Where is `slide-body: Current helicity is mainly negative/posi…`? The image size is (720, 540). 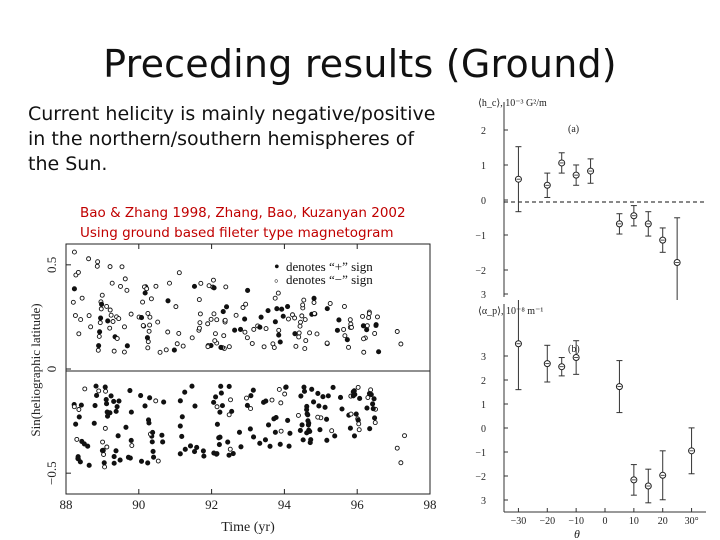 slide-body: Current helicity is mainly negative/posi… is located at coordinates (243, 139).